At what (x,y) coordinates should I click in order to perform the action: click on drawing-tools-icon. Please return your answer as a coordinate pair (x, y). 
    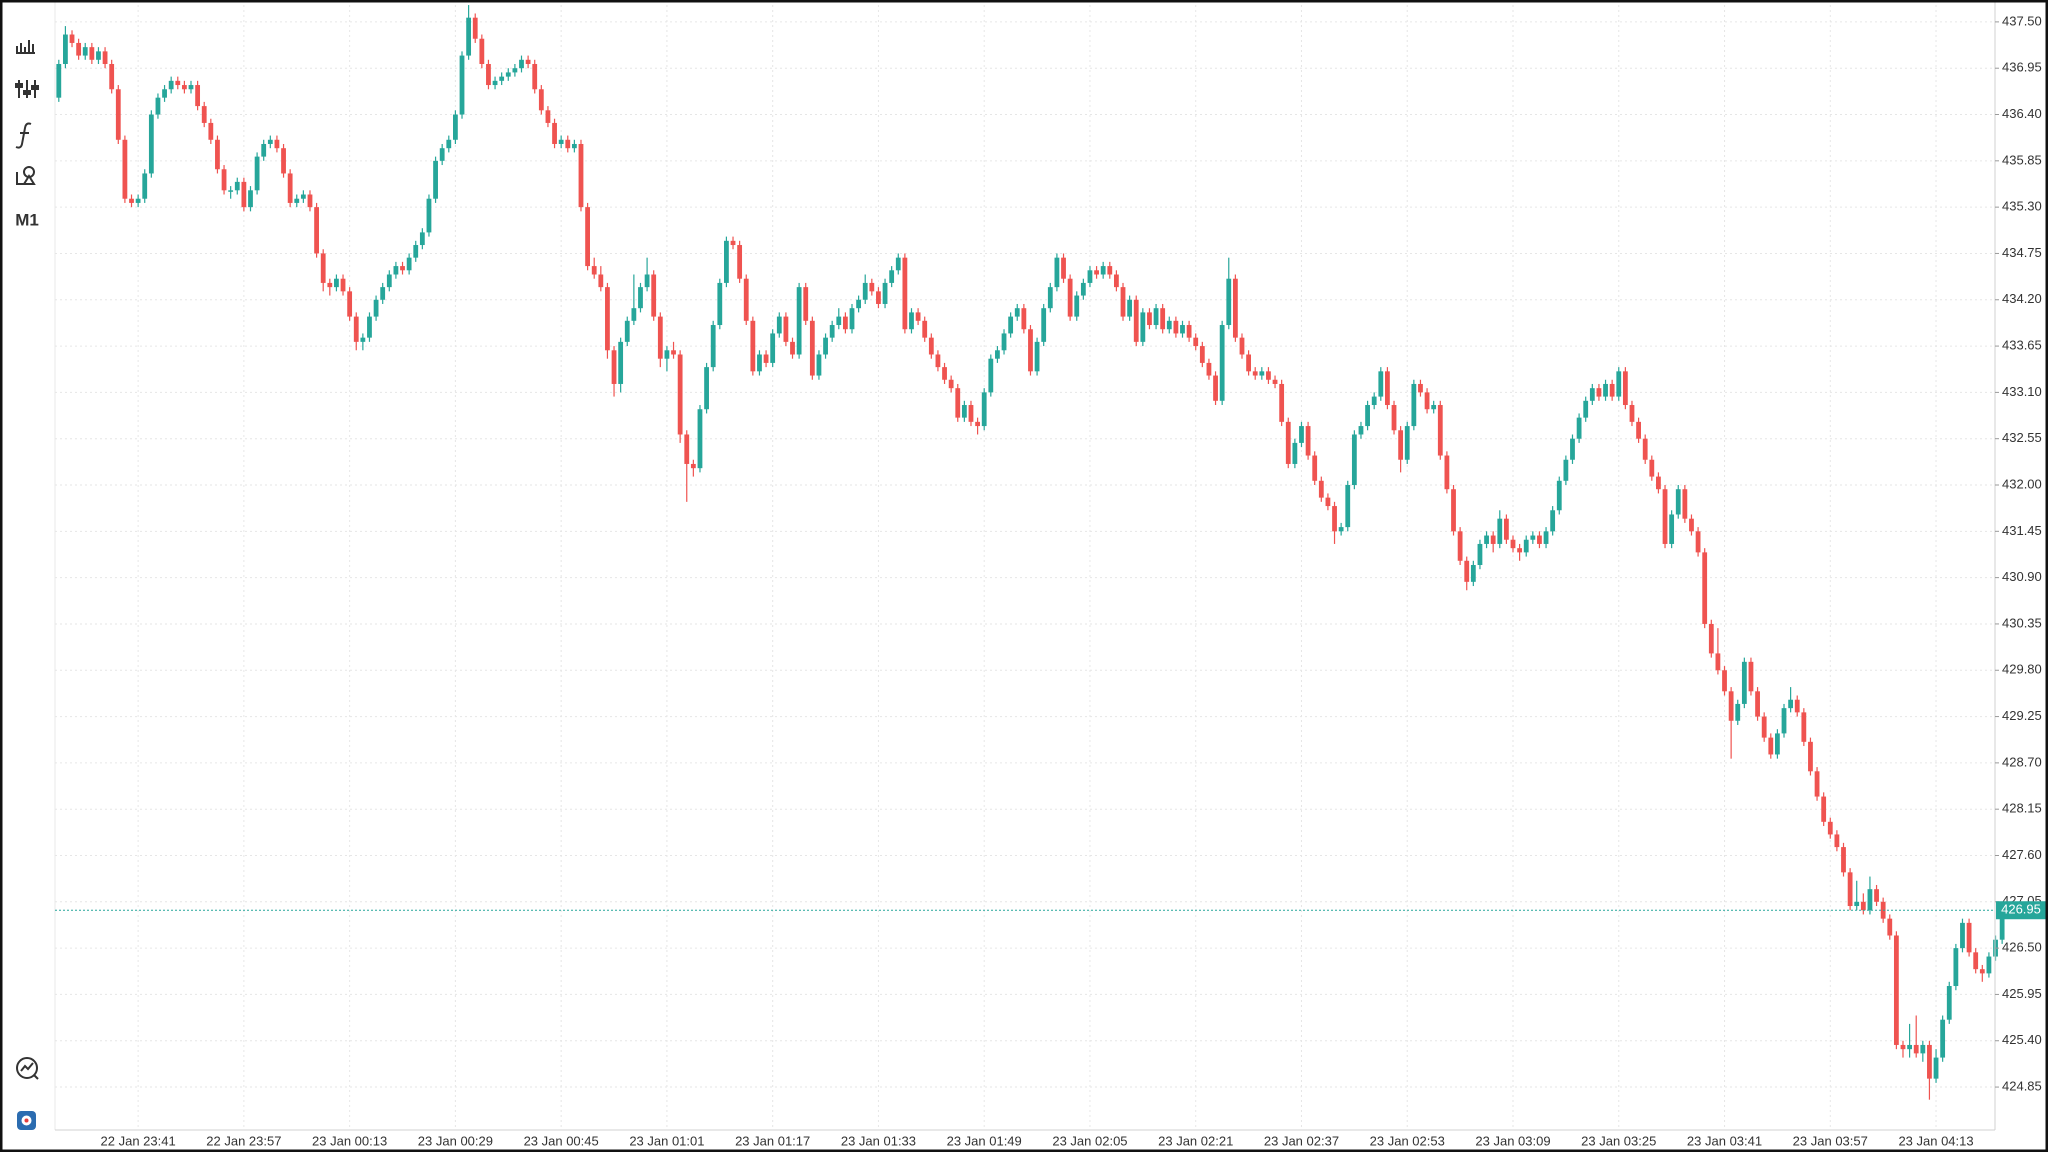
    Looking at the image, I should click on (26, 175).